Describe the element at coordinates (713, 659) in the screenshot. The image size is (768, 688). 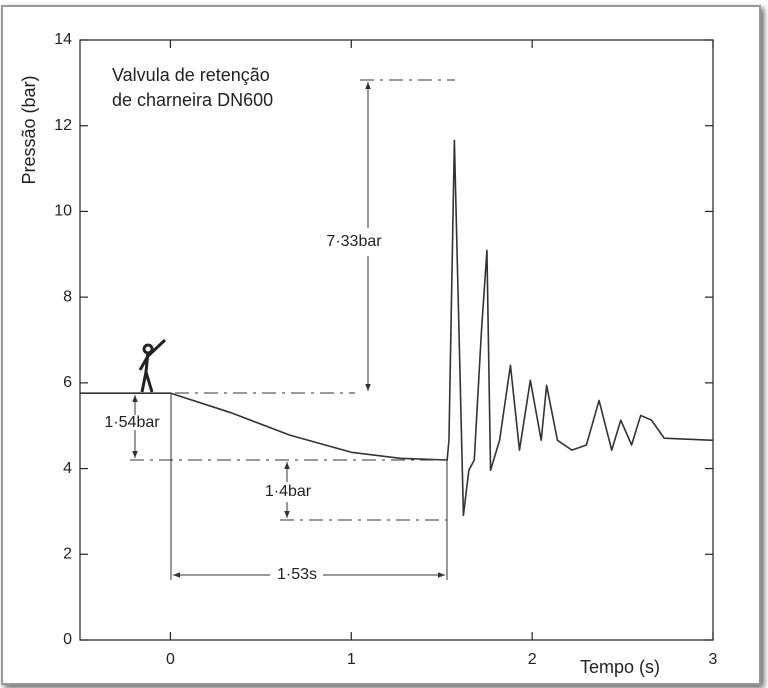
I see `x-tick-label: 3` at that location.